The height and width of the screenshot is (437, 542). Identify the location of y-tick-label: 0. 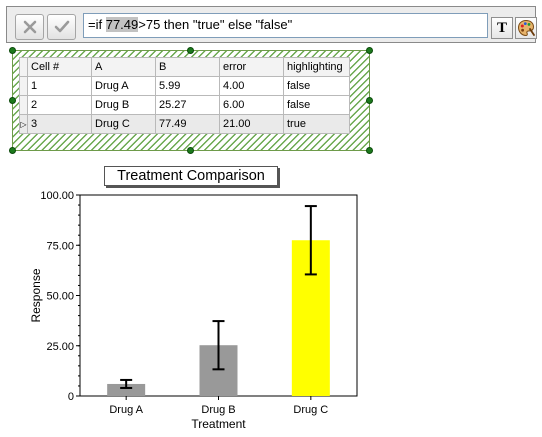
(71, 397).